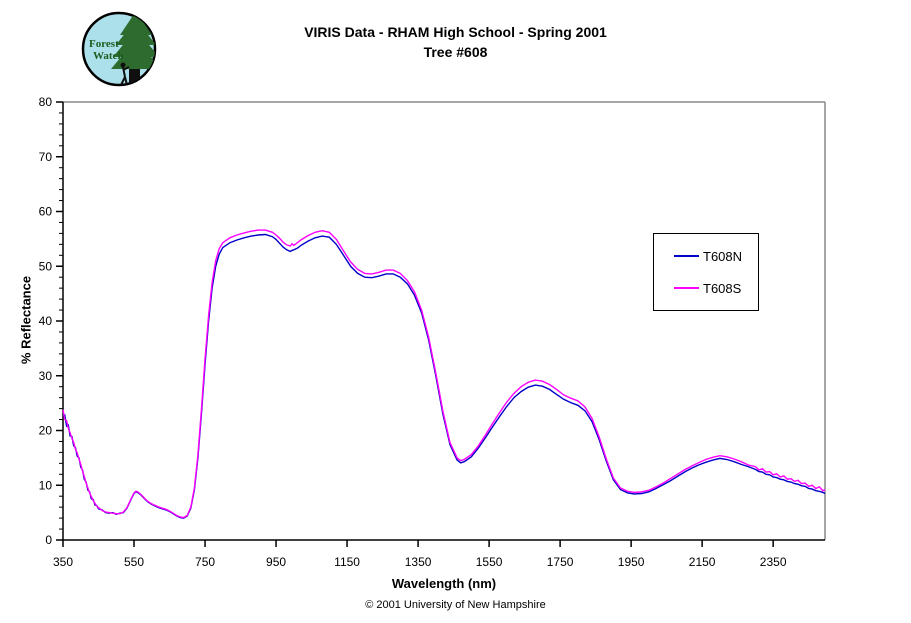 This screenshot has height=623, width=911. What do you see at coordinates (686, 288) in the screenshot?
I see `legend-swatch-t608s` at bounding box center [686, 288].